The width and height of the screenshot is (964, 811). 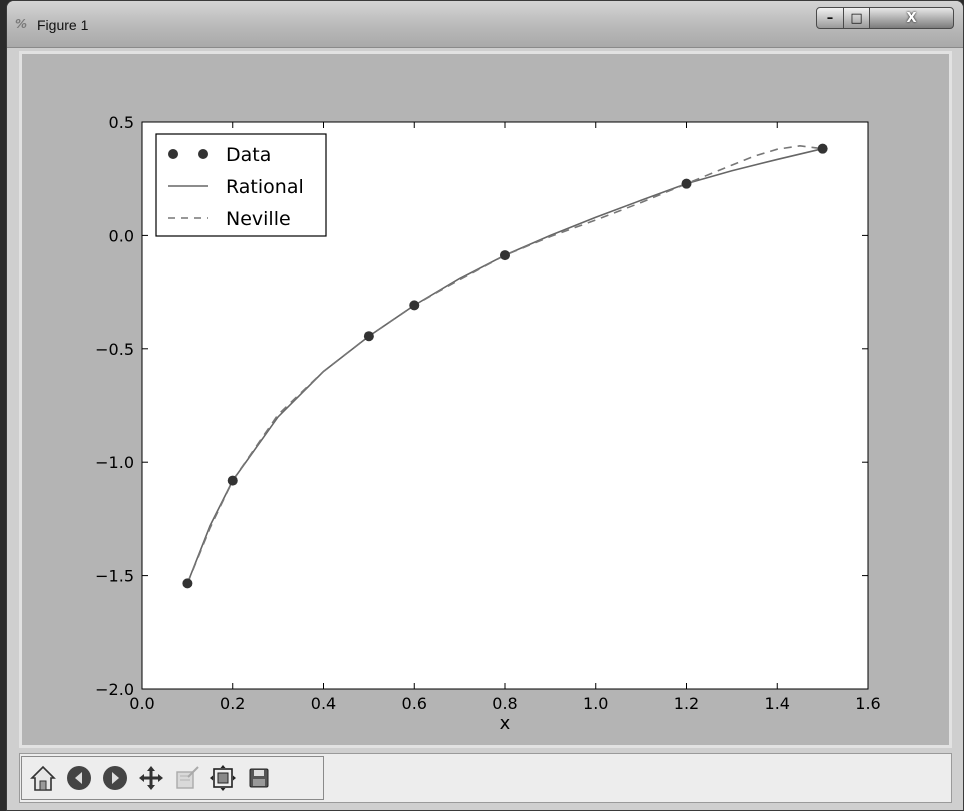 I want to click on y-tick-label: 0.5, so click(x=121, y=122).